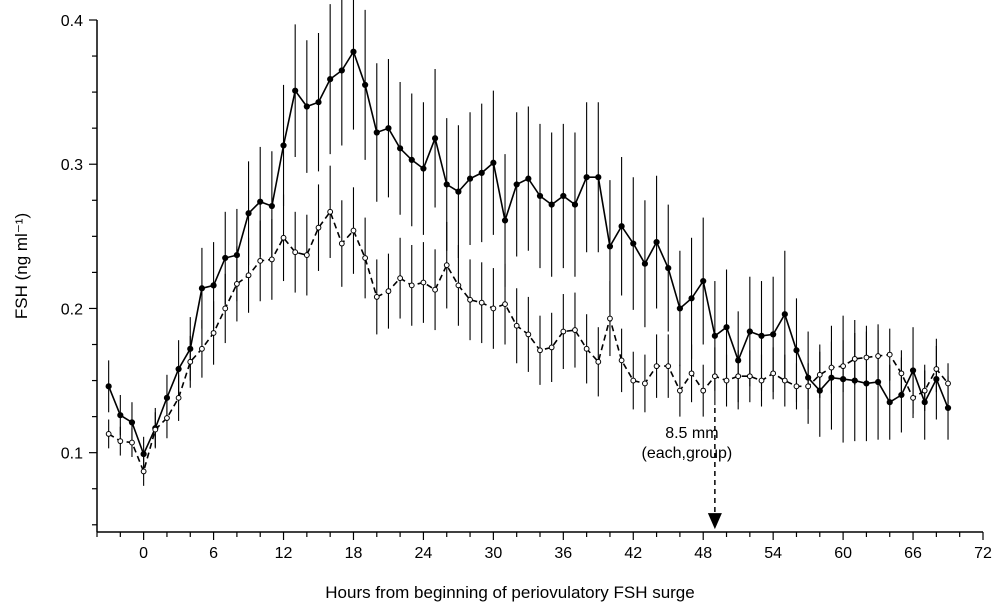  I want to click on x-tick-label: 54, so click(773, 553).